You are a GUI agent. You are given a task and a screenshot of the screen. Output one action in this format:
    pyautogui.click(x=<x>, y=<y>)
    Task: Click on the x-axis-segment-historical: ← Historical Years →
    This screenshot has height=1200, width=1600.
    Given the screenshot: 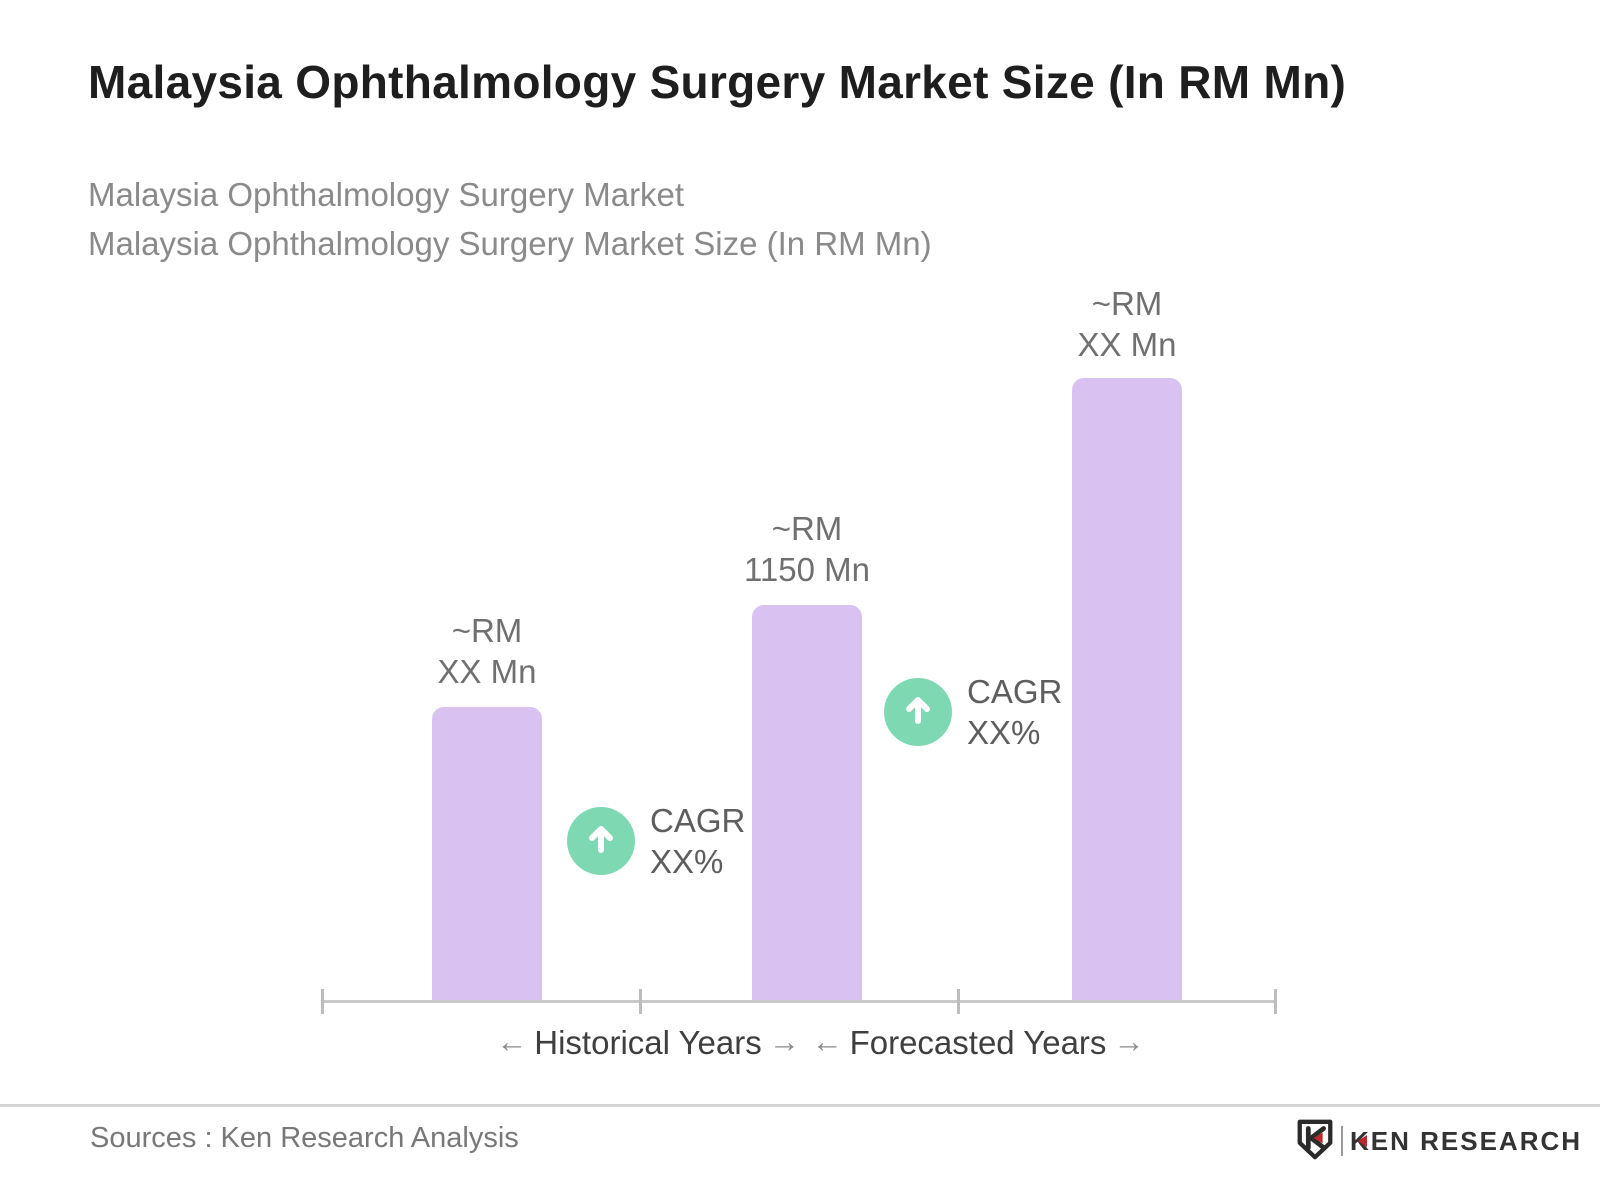 What is the action you would take?
    pyautogui.click(x=648, y=1043)
    